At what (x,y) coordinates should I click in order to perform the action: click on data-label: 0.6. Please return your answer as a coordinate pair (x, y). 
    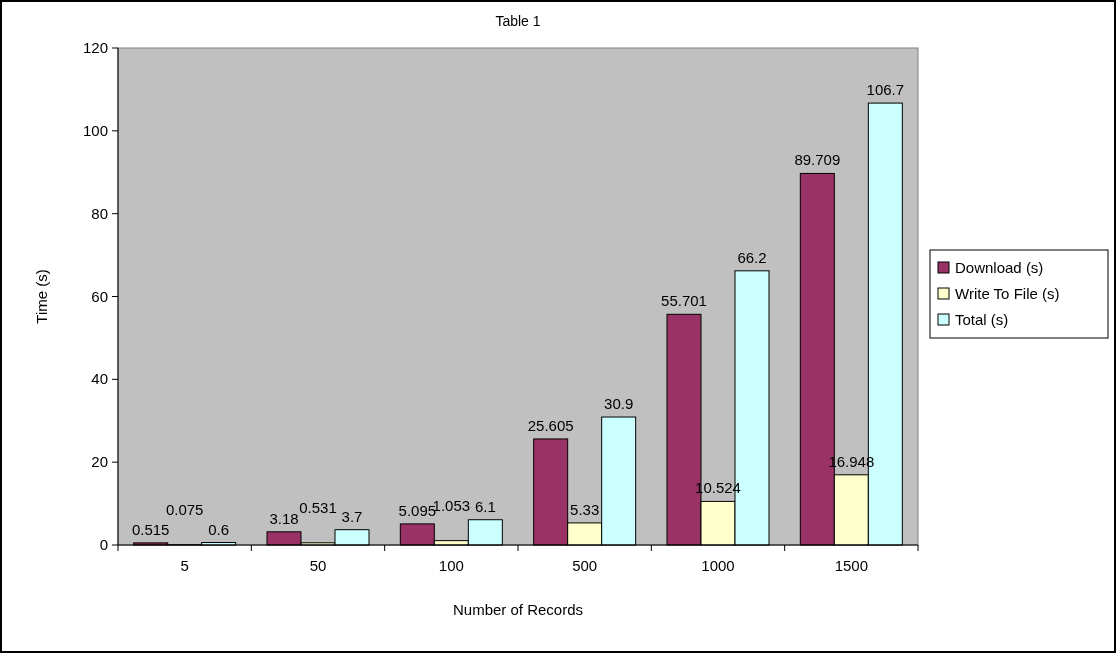
    Looking at the image, I should click on (219, 529).